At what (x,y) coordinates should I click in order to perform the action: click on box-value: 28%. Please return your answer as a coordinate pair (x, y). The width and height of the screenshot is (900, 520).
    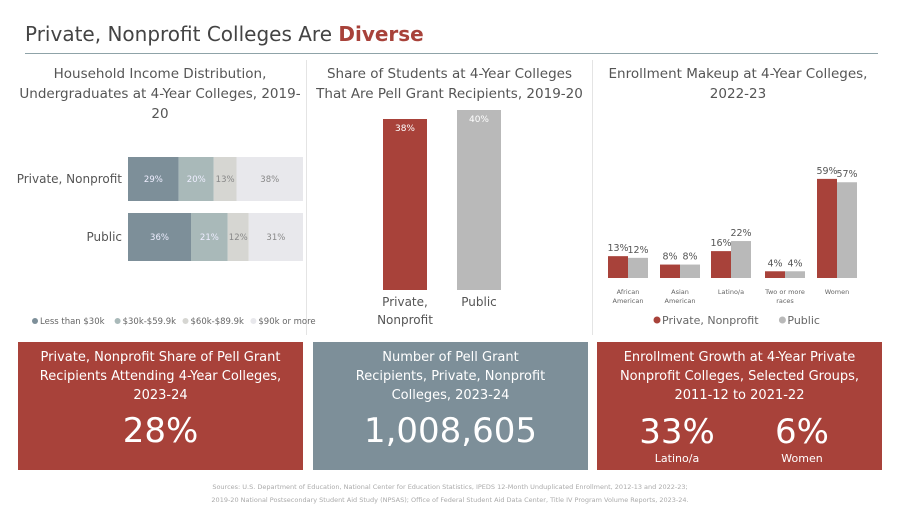
    Looking at the image, I should click on (160, 431).